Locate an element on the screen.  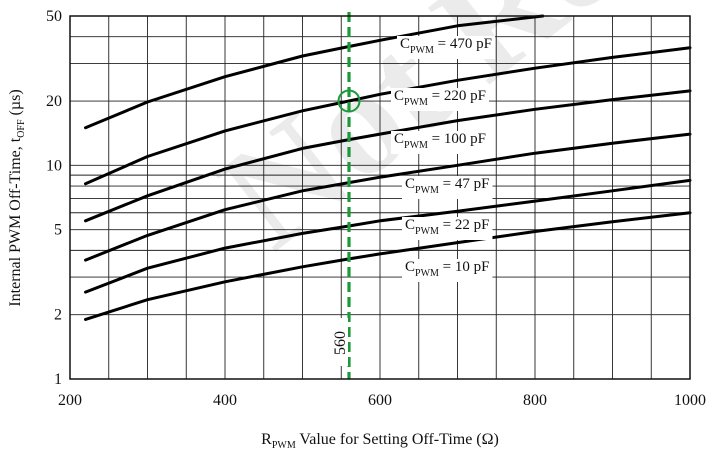
series-label-2: CPWM = 100 pF is located at coordinates (440, 141).